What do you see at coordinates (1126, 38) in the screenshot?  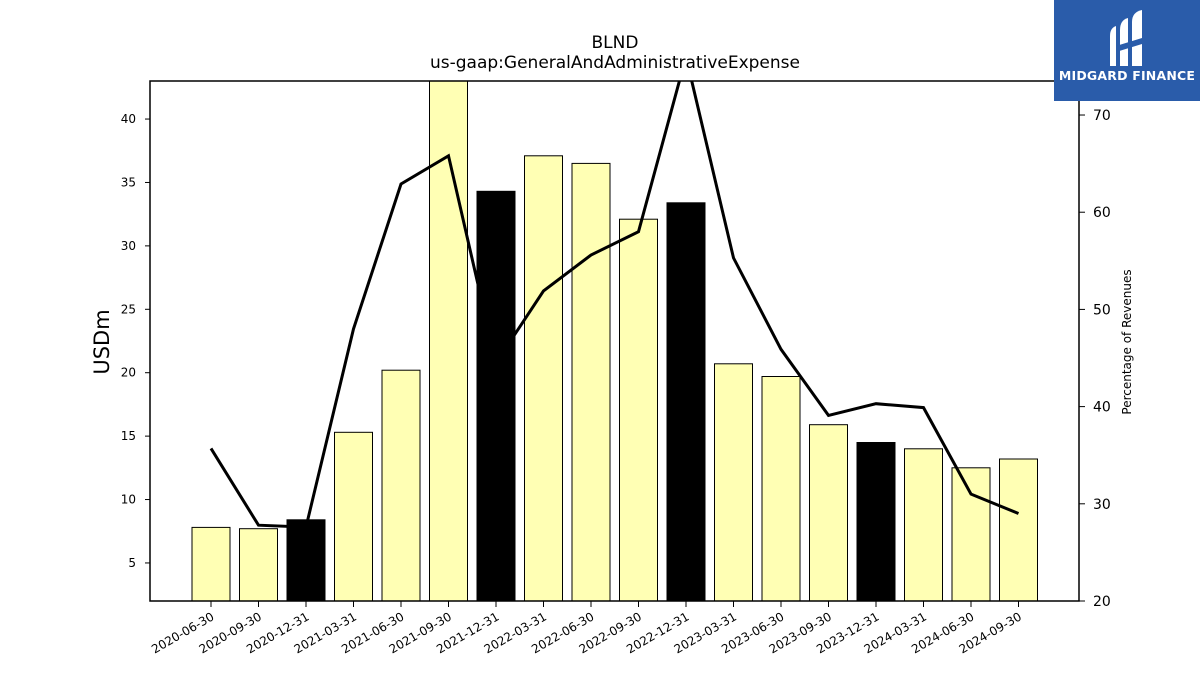 I see `midgard-logo-icon` at bounding box center [1126, 38].